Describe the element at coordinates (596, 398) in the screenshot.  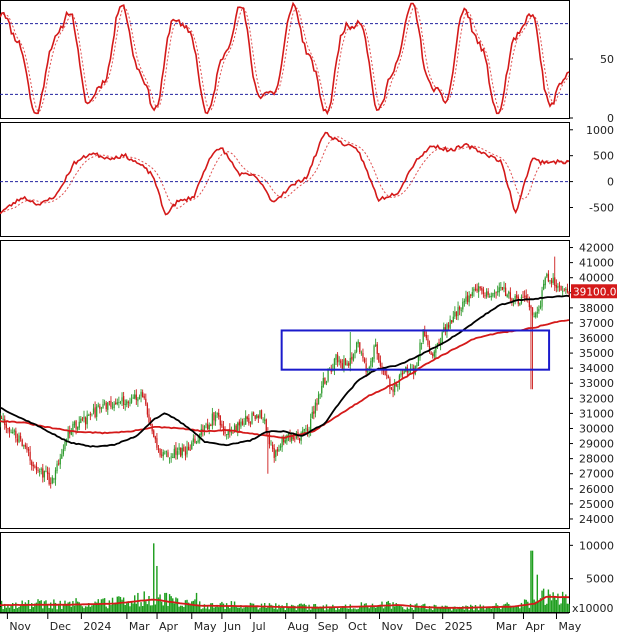
I see `price-y-tick-label: 32000` at that location.